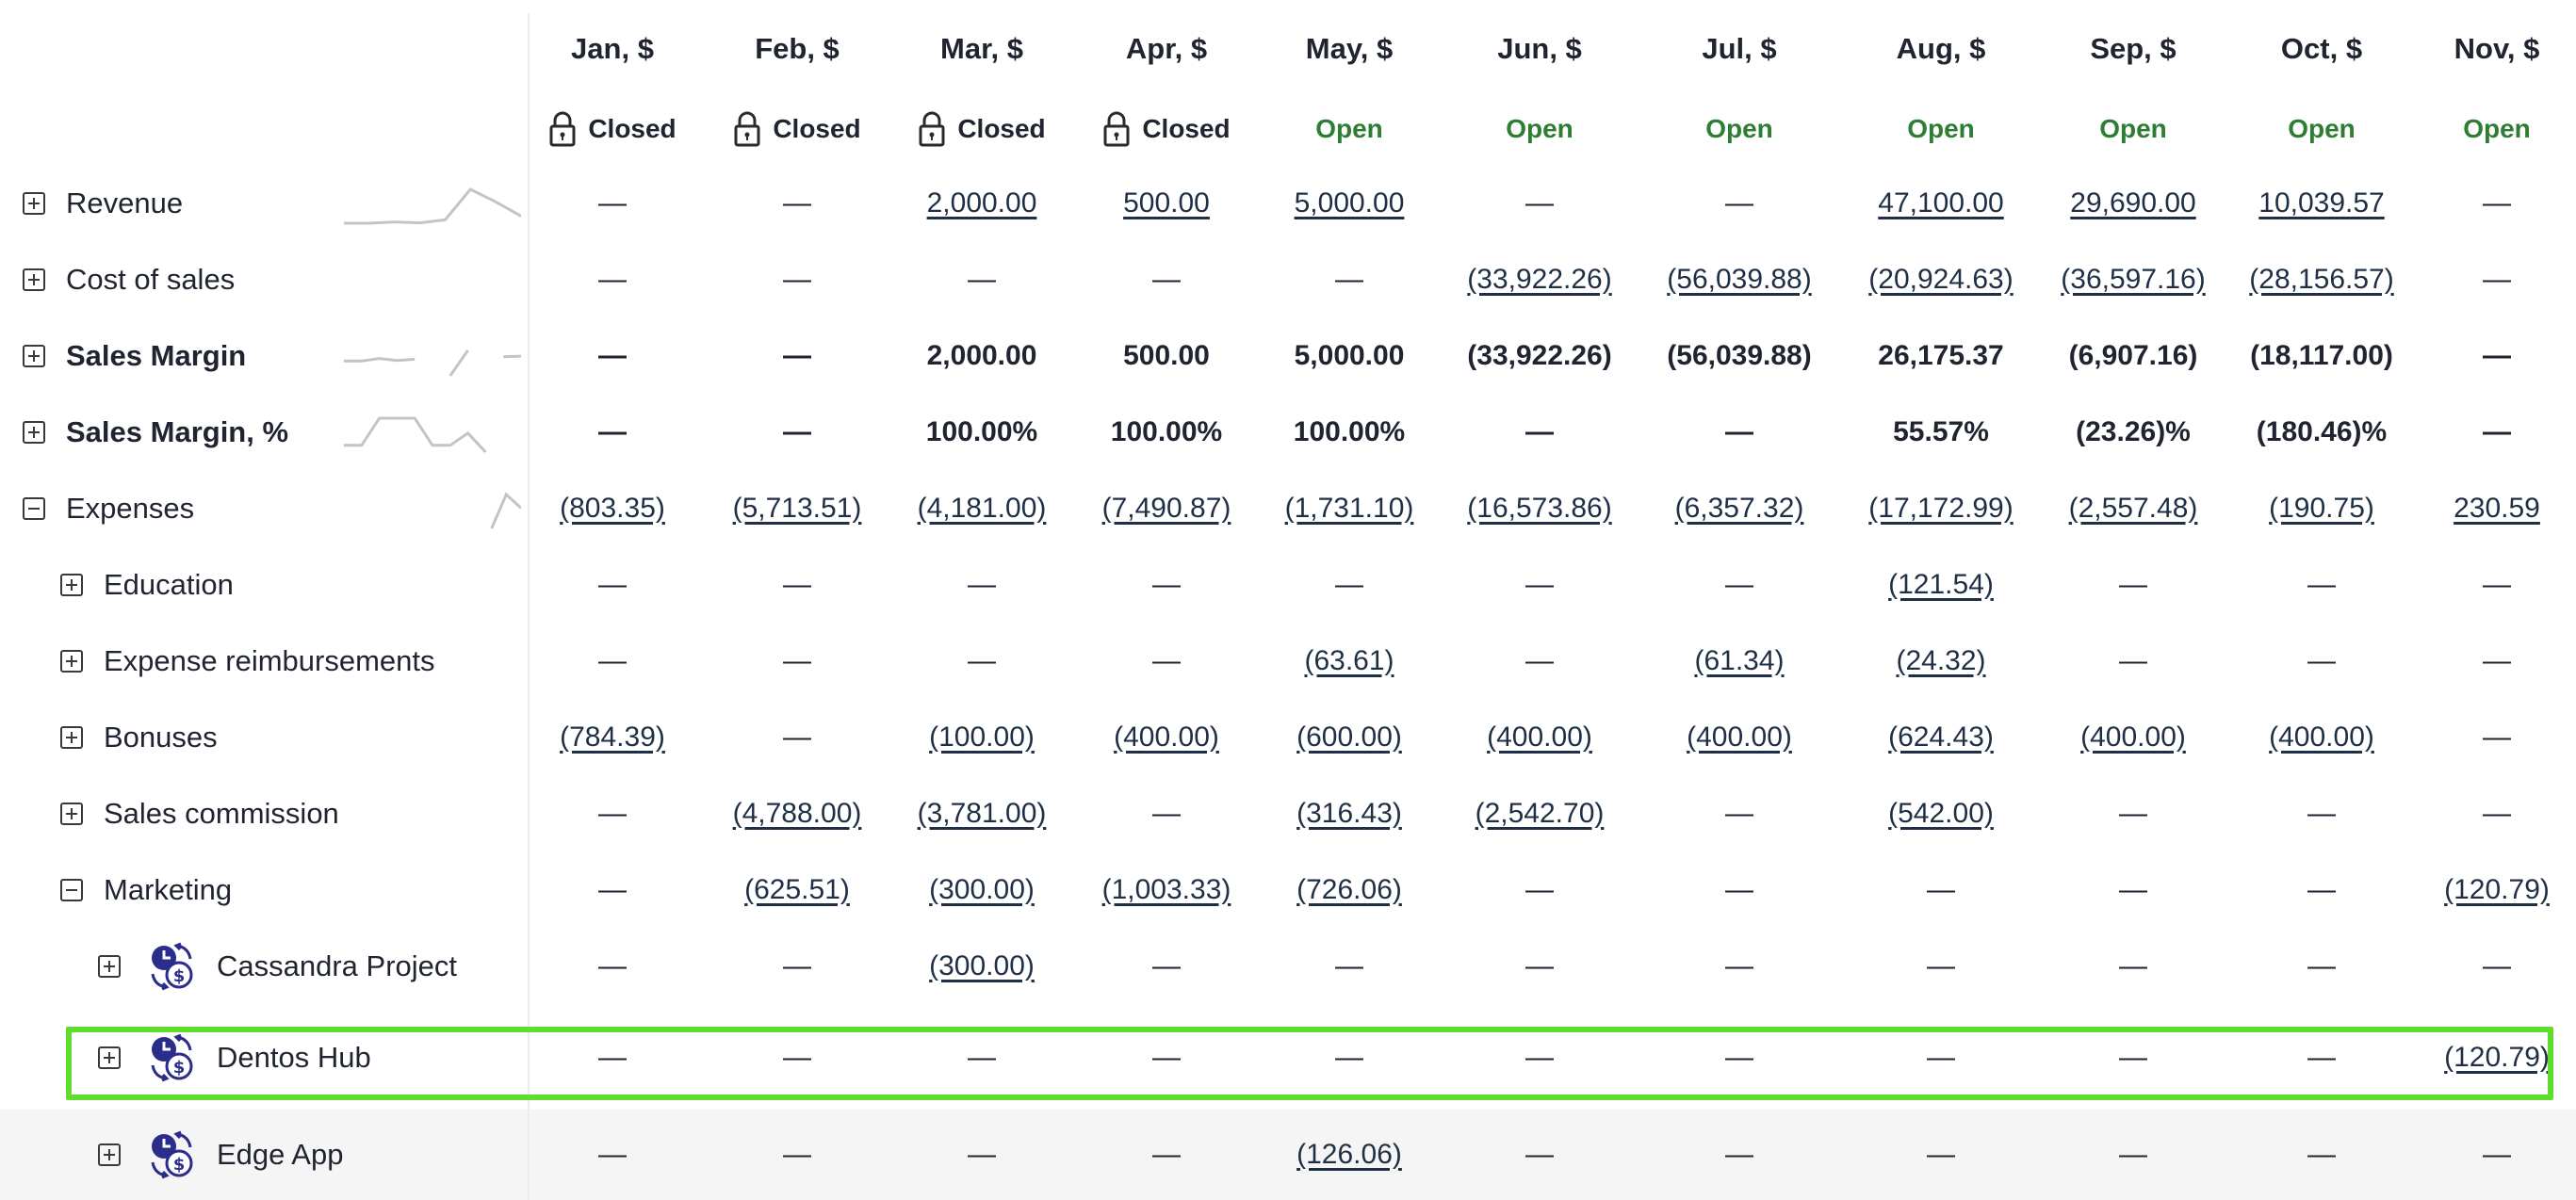 This screenshot has height=1200, width=2576. I want to click on value-cell: (726.06), so click(1349, 889).